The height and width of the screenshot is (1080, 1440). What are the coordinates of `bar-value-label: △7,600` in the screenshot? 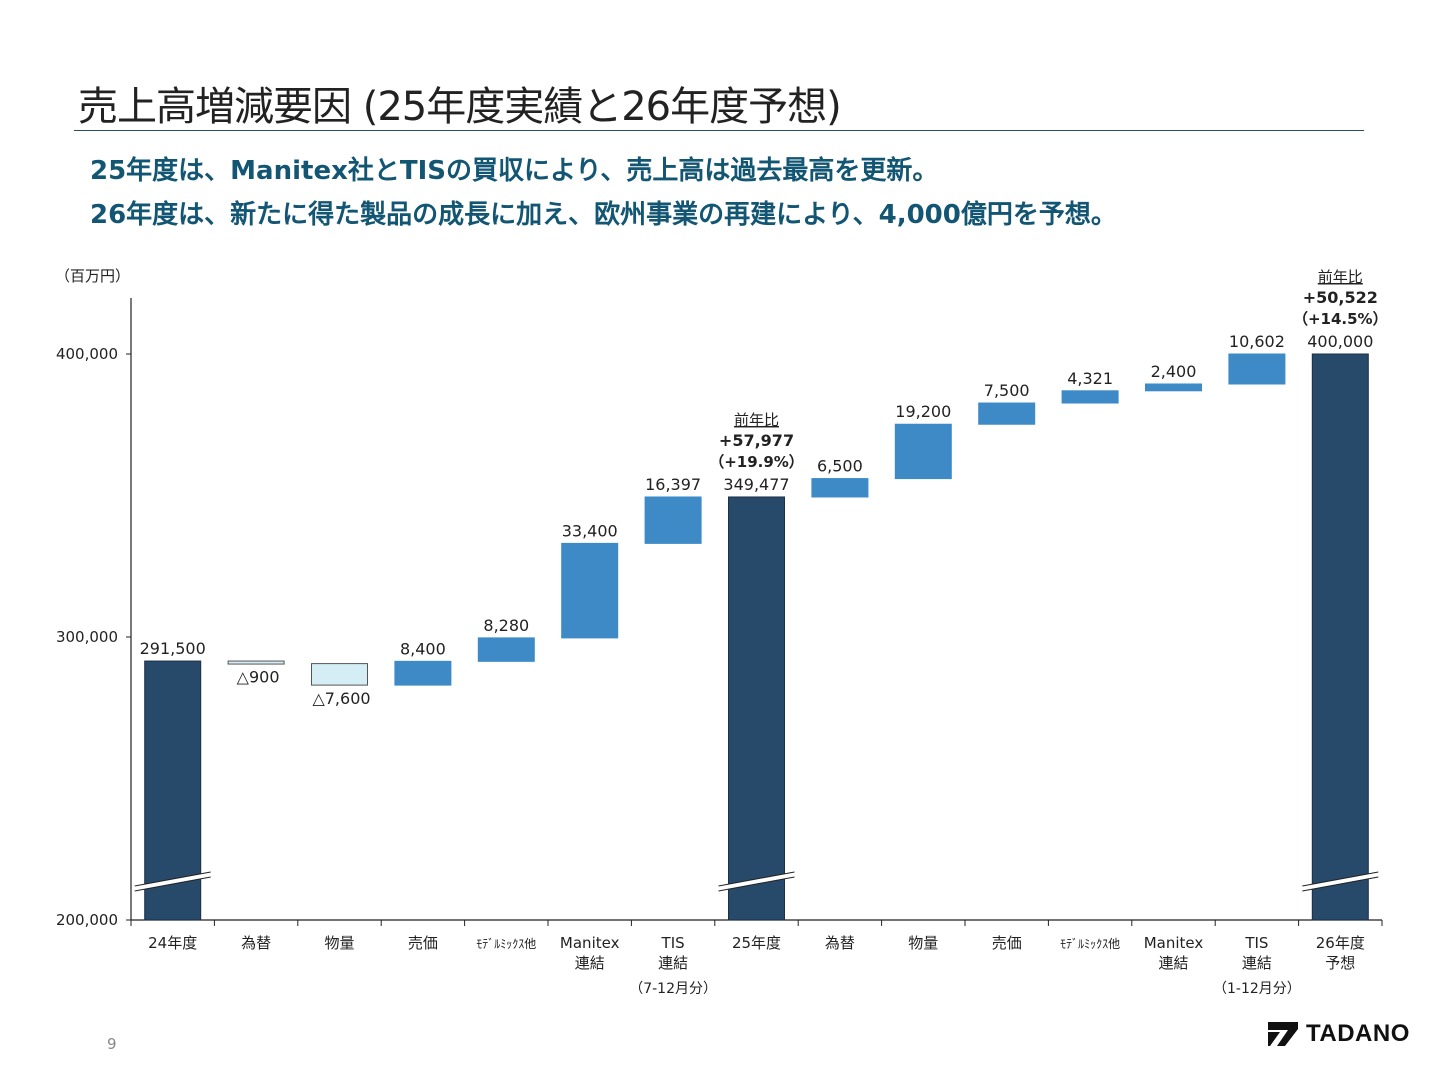 It's located at (341, 698).